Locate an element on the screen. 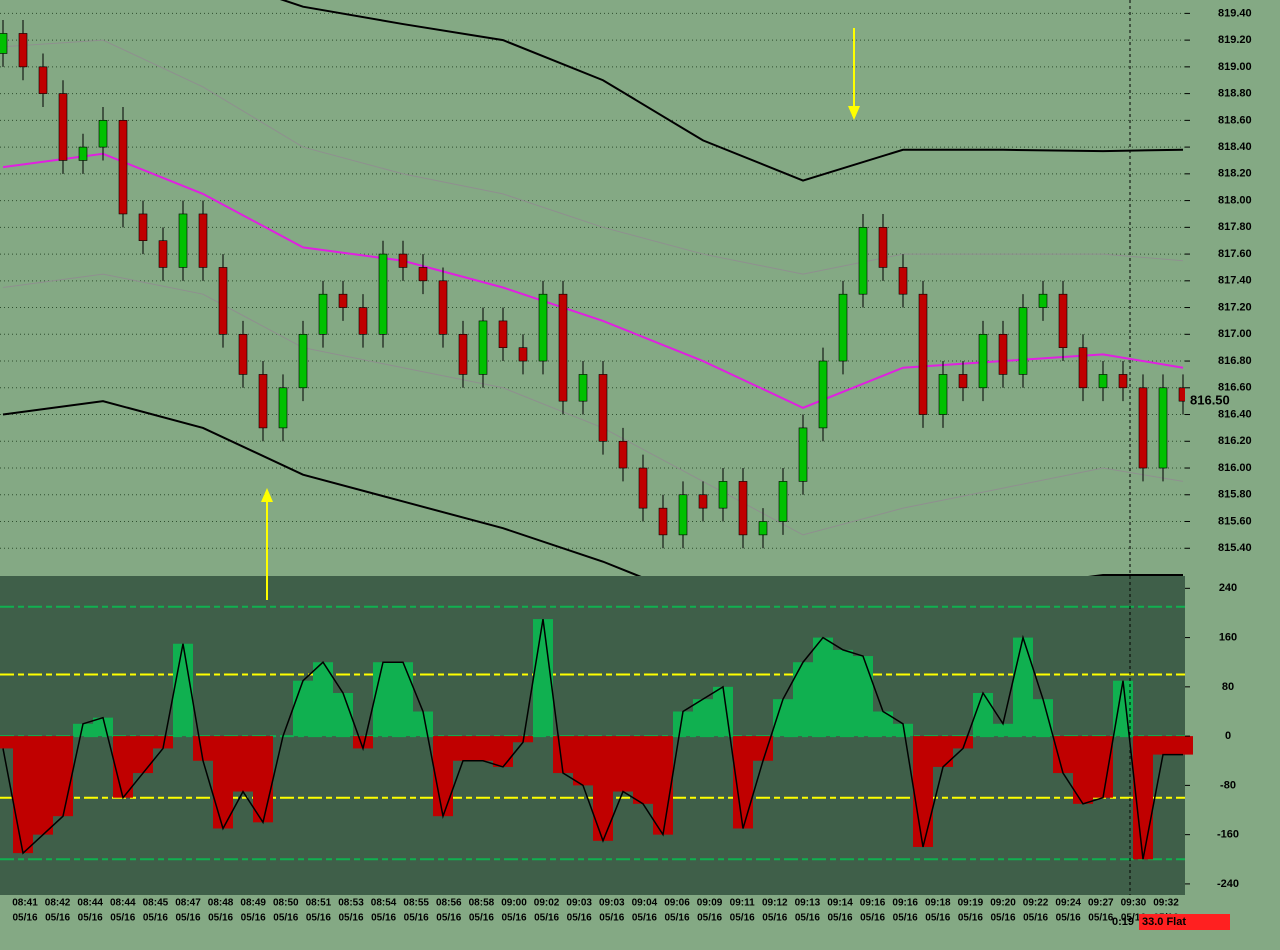 Image resolution: width=1280 pixels, height=950 pixels. y-tick-label: 160 is located at coordinates (1228, 637).